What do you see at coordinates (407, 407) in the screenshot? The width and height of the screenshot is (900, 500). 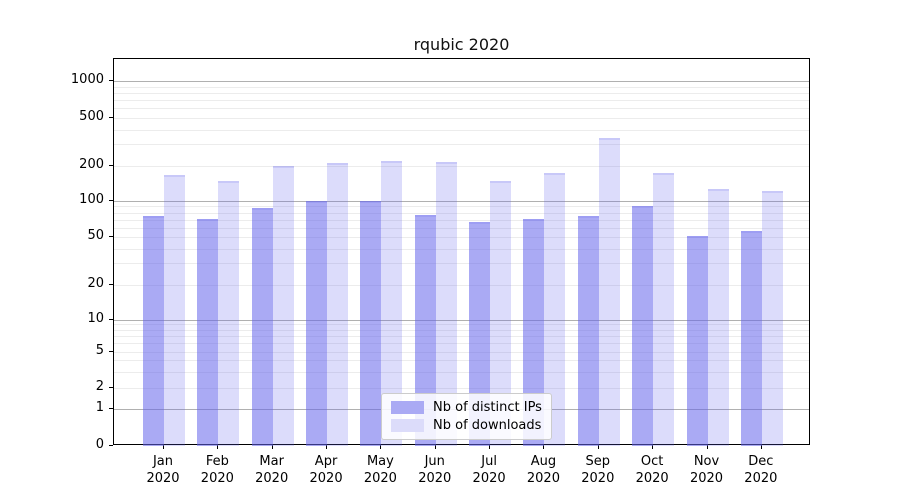 I see `legend-swatch-distinct-ips-icon` at bounding box center [407, 407].